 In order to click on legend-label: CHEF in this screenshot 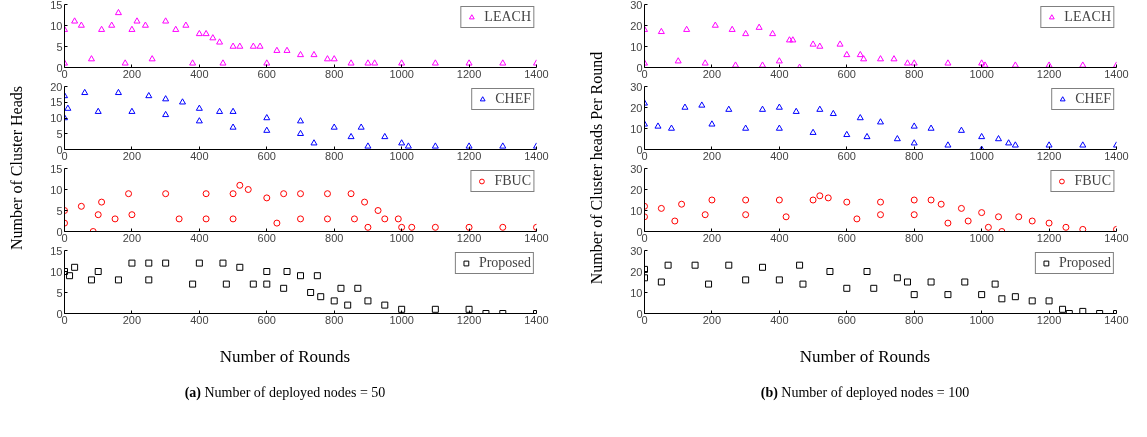, I will do `click(513, 99)`.